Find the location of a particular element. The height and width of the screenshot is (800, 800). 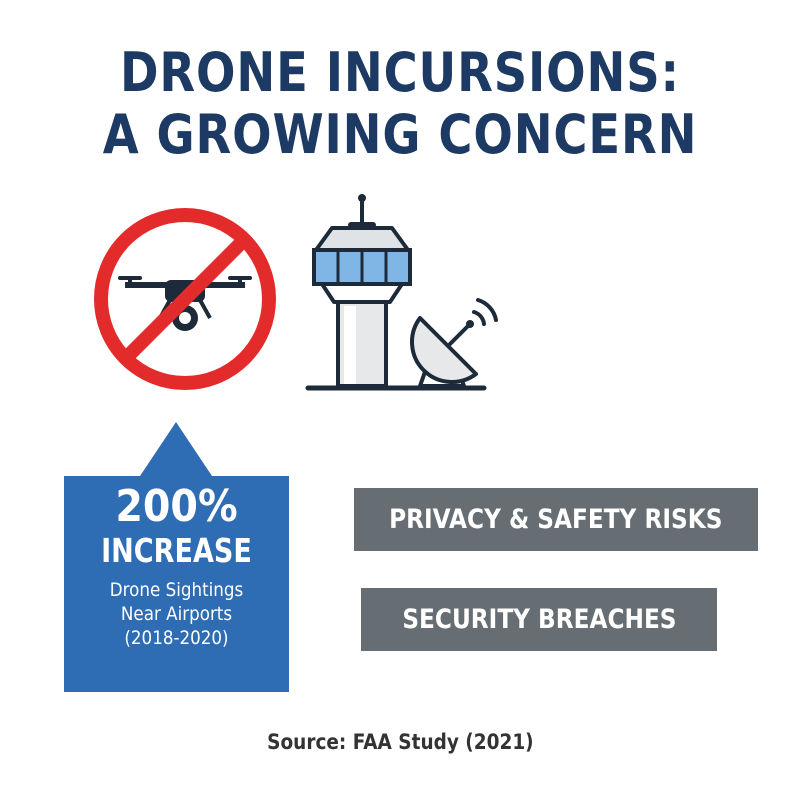

title-line-2: A GROWING CONCERN is located at coordinates (400, 134).